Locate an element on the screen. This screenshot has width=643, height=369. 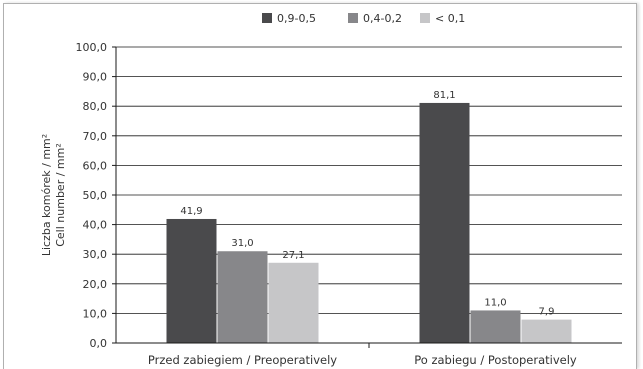
x-category-label-0: Przed zabiegiem / Preoperatively is located at coordinates (242, 360).